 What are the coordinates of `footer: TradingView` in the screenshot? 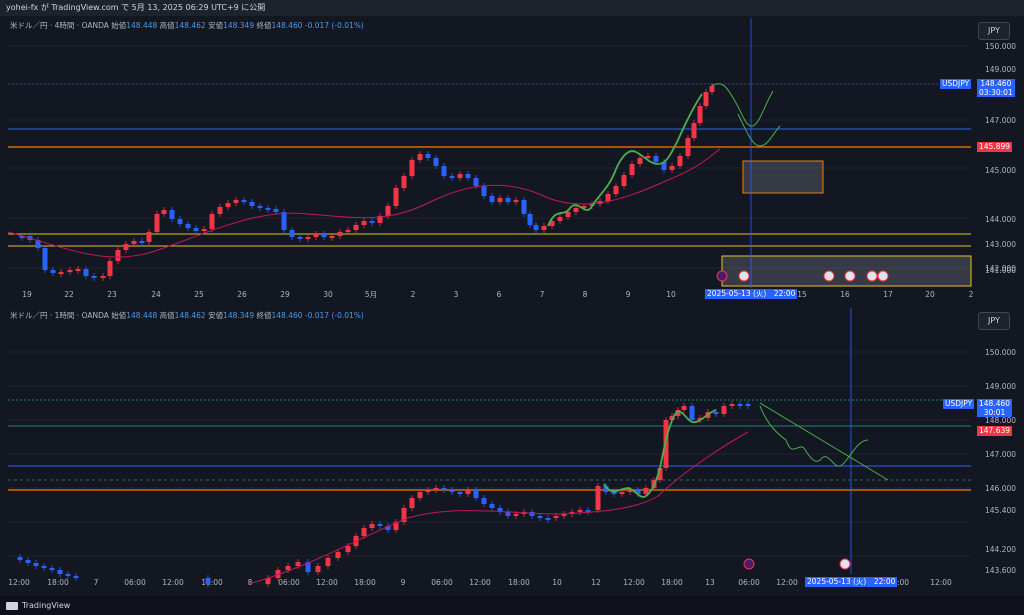 It's located at (512, 605).